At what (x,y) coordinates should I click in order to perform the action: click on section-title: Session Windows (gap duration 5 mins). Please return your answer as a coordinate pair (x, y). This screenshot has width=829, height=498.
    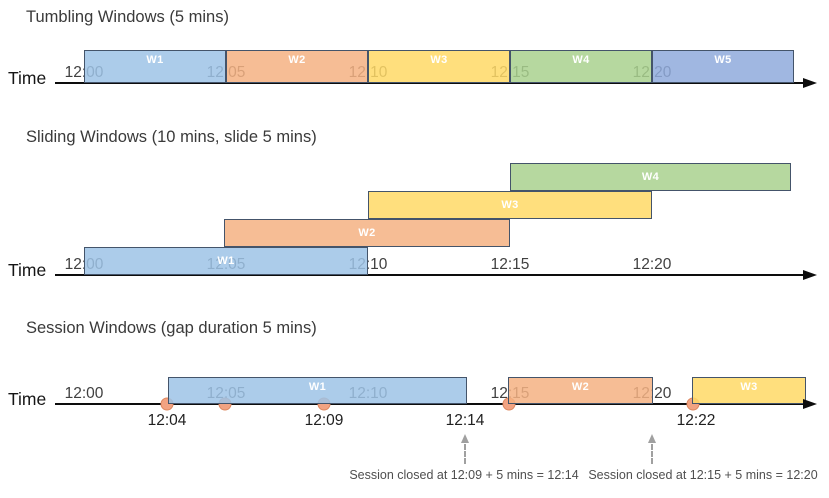
    Looking at the image, I should click on (171, 328).